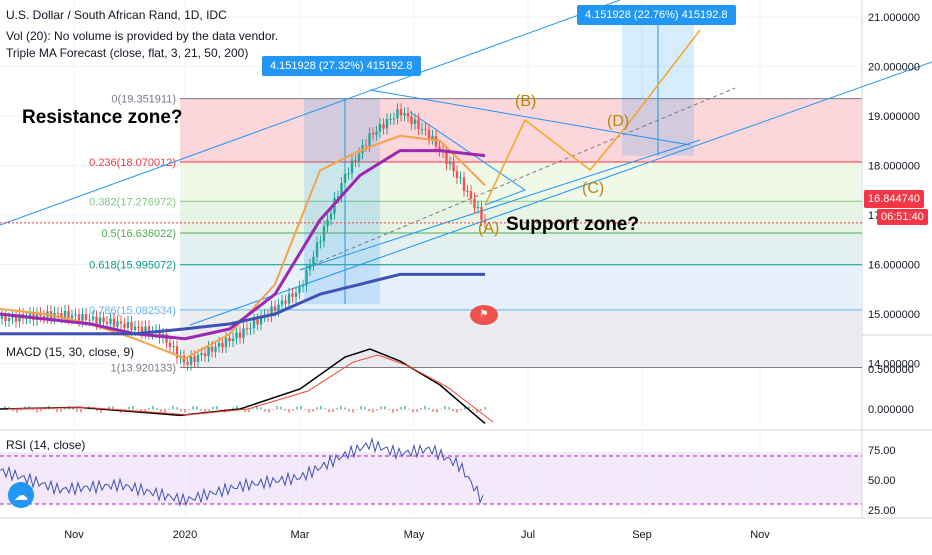 The image size is (932, 555). I want to click on wave-path-blue, so click(468, 158).